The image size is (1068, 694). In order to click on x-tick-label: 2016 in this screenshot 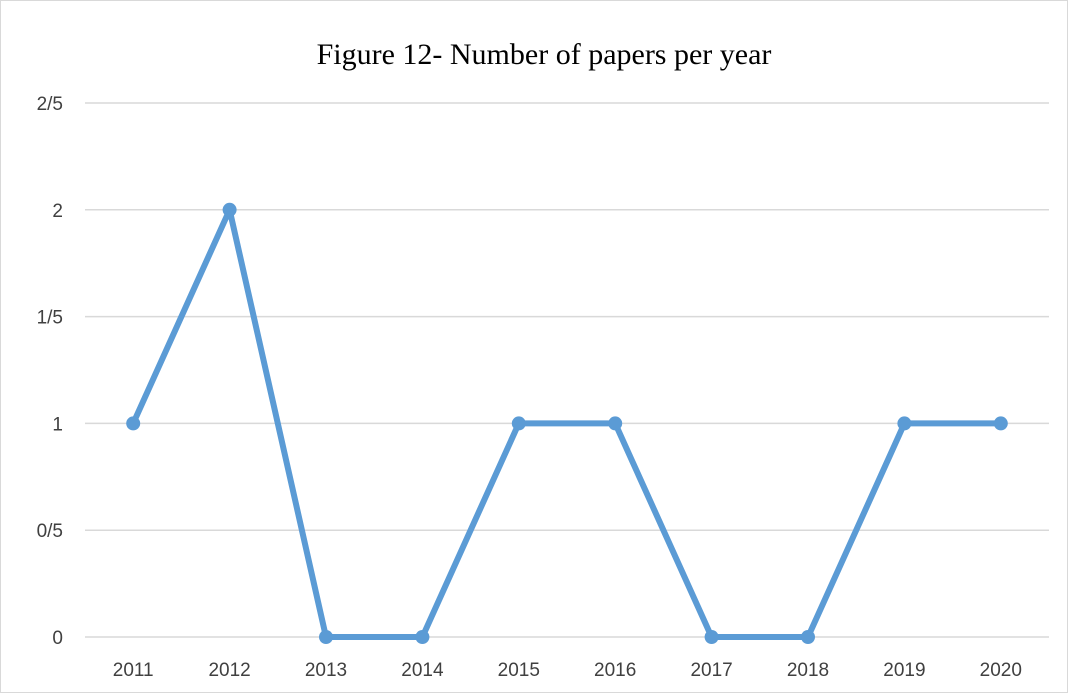, I will do `click(615, 670)`.